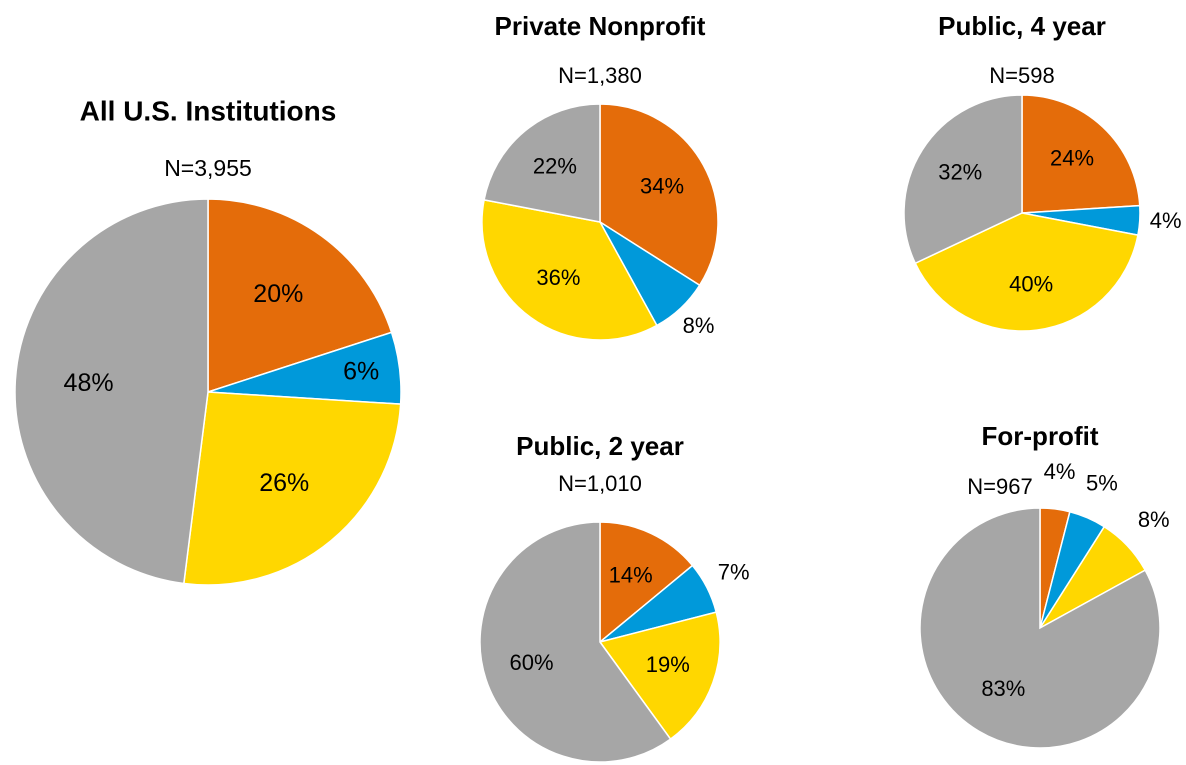 The height and width of the screenshot is (765, 1186). What do you see at coordinates (1072, 157) in the screenshot?
I see `data-label: 24%` at bounding box center [1072, 157].